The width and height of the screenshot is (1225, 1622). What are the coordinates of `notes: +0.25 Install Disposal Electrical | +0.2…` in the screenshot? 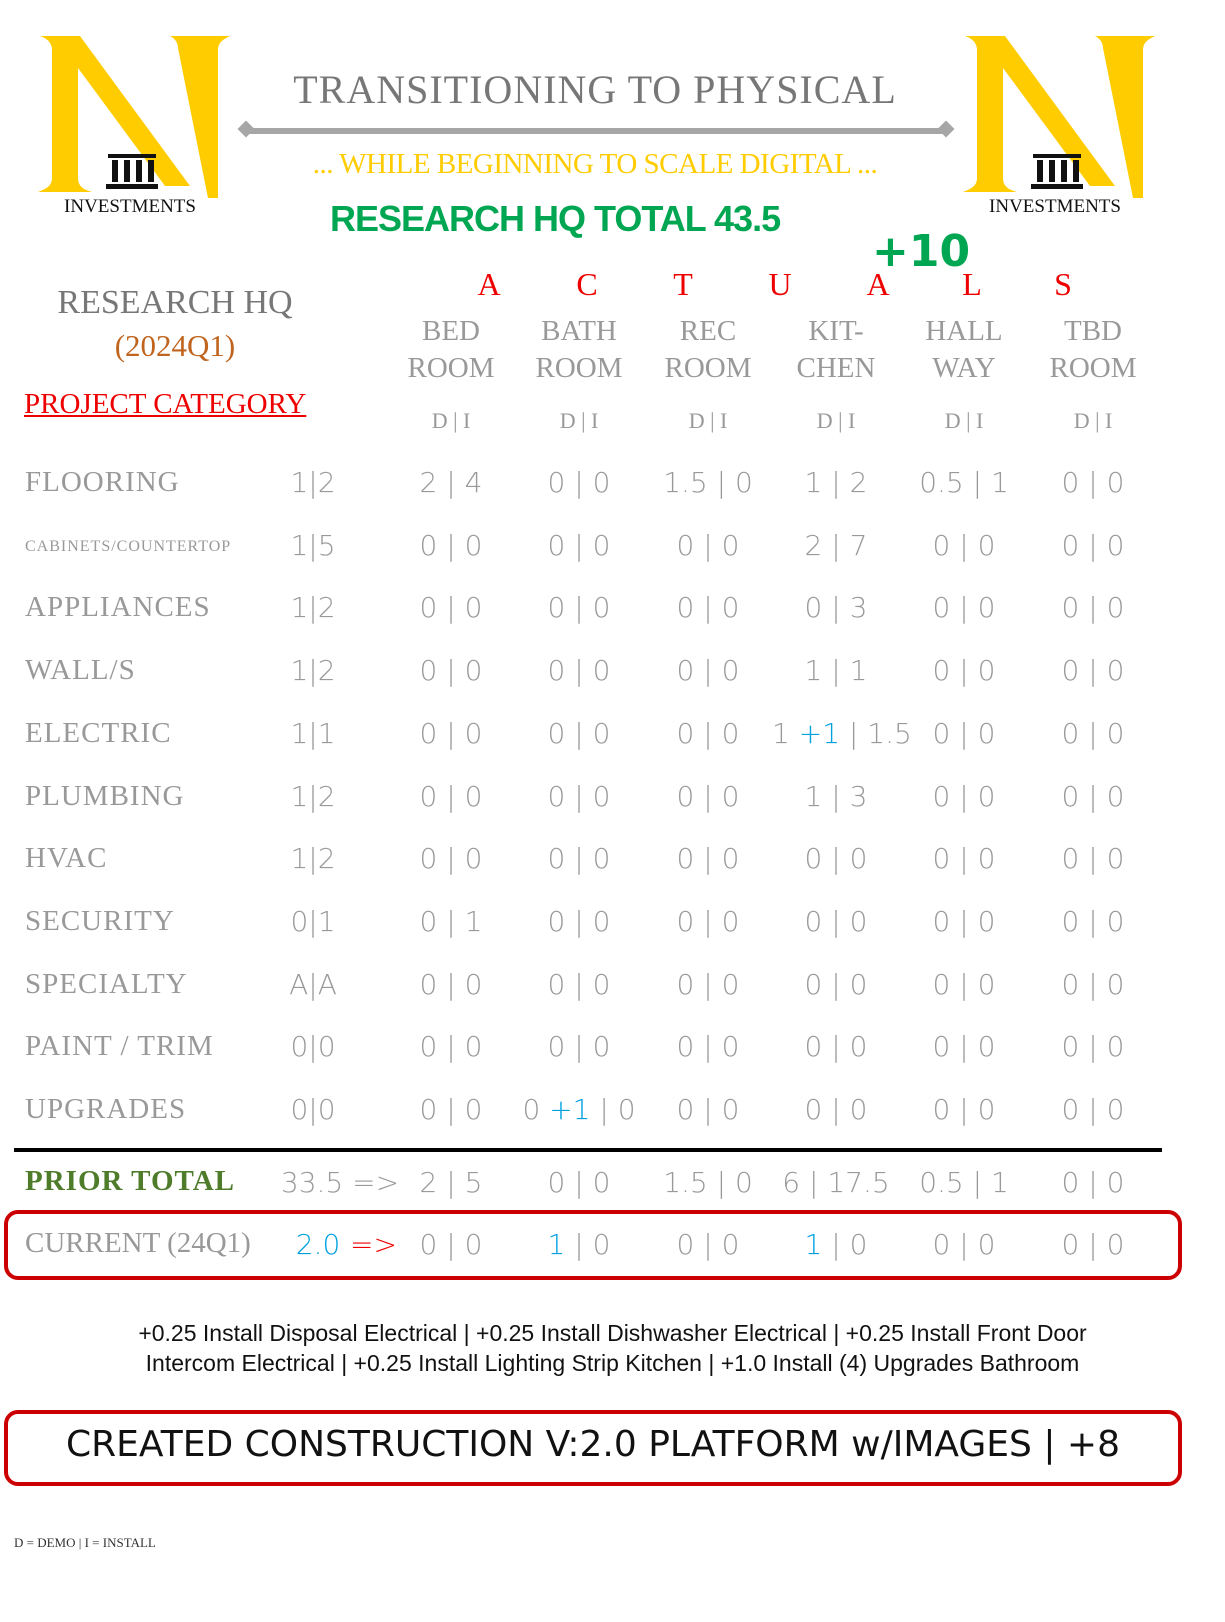 It's located at (612, 1348).